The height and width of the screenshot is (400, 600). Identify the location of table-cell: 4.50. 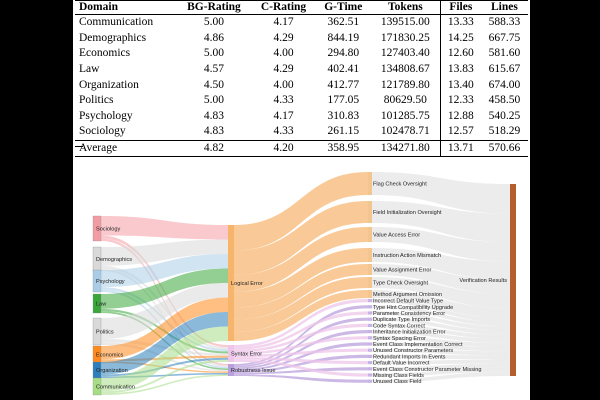
(214, 84).